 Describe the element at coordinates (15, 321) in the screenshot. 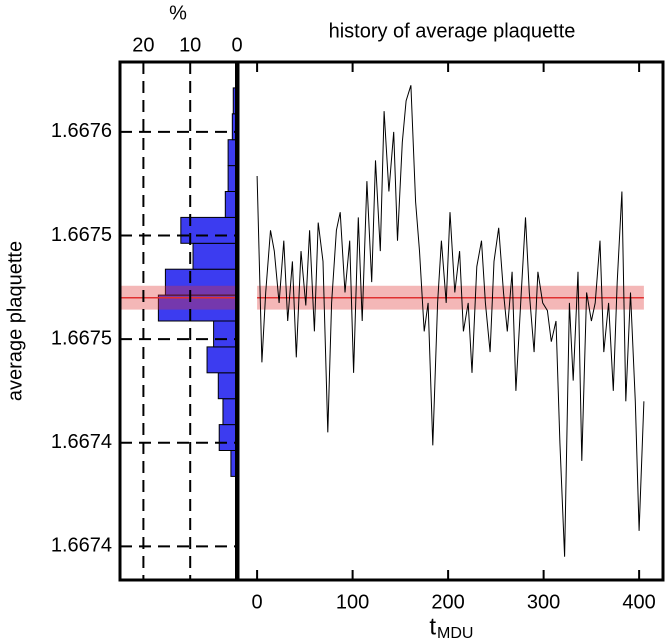

I see `y-axis-label: average plaquette` at that location.